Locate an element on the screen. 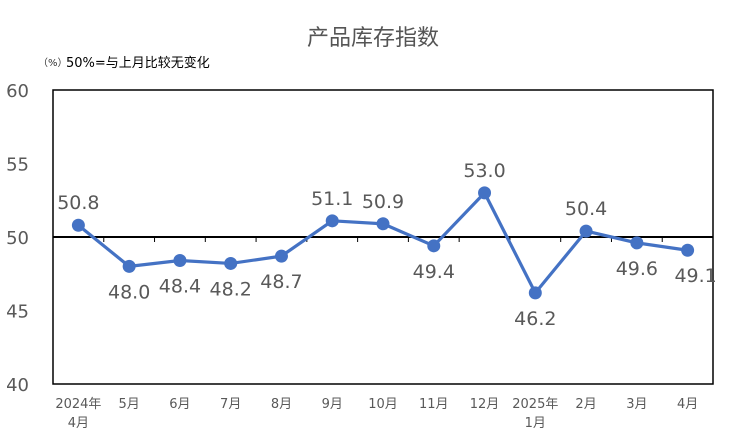 The width and height of the screenshot is (746, 448). data-label: 50.9 is located at coordinates (383, 202).